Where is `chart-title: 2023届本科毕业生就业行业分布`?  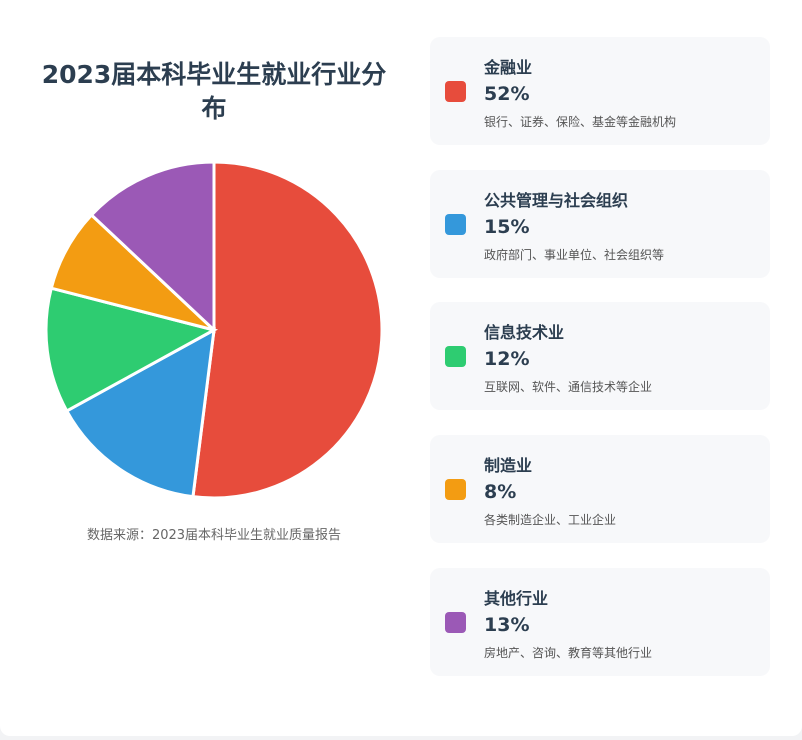
chart-title: 2023届本科毕业生就业行业分布 is located at coordinates (214, 91).